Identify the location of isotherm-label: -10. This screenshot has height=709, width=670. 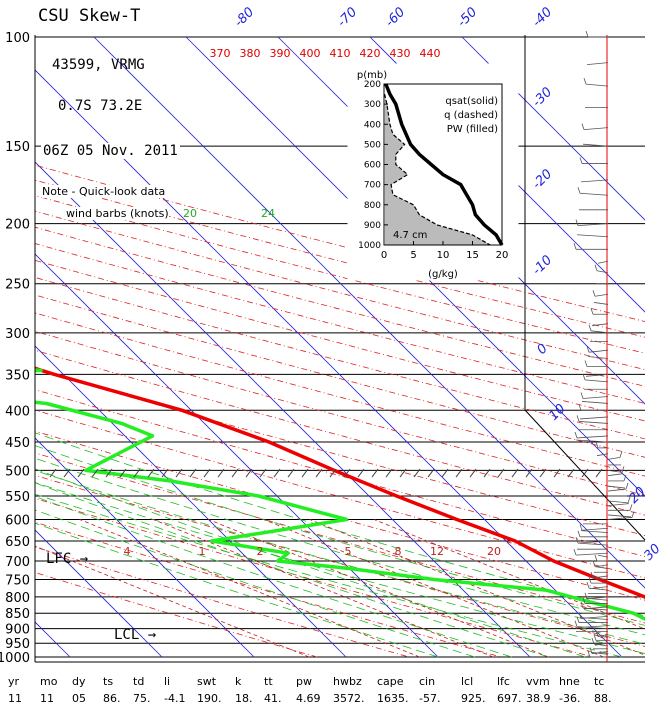
(543, 266).